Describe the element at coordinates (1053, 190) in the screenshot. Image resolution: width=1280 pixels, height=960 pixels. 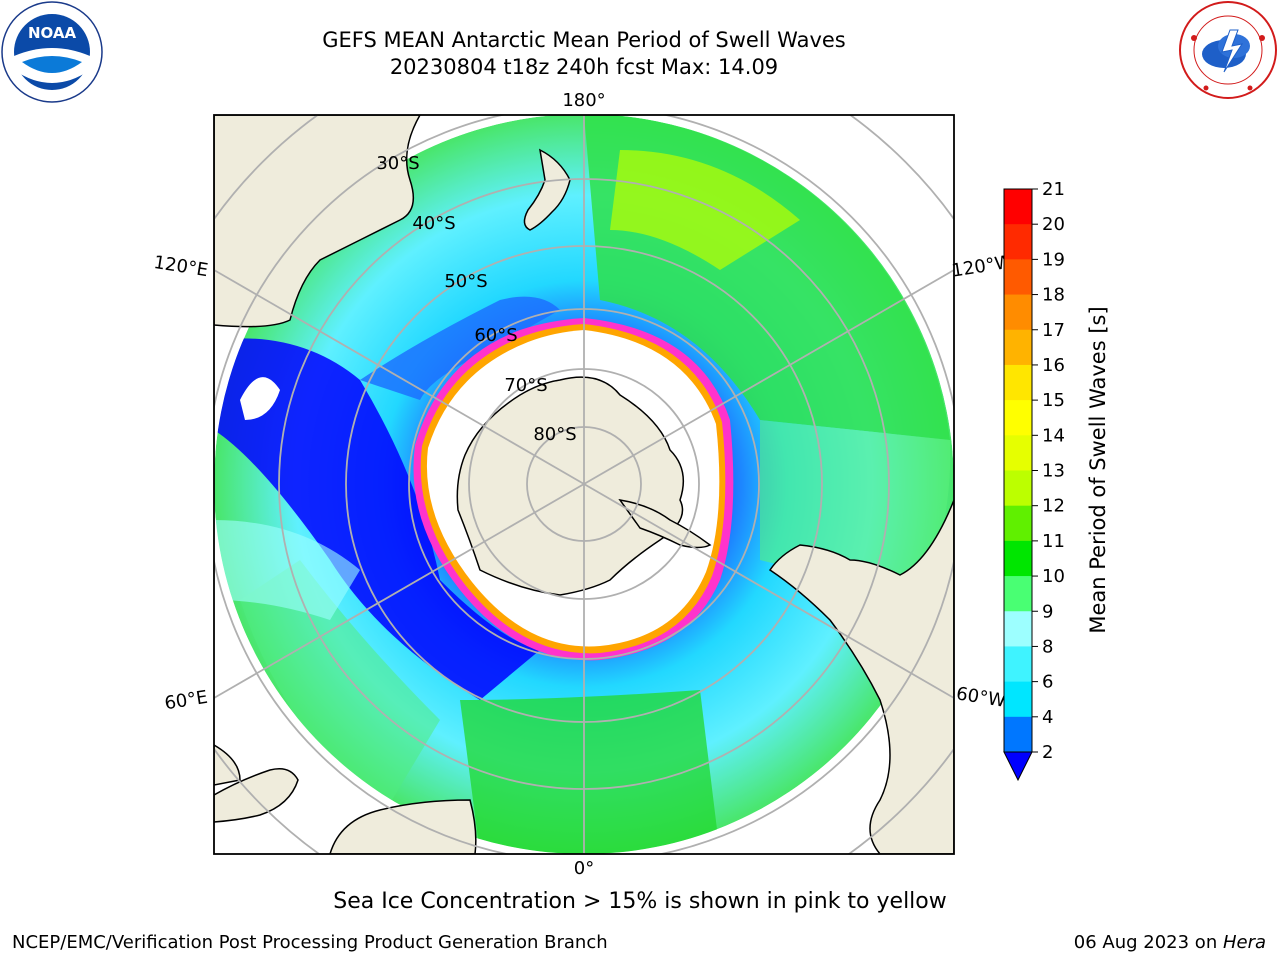
I see `colorbar-tick-label: 21` at that location.